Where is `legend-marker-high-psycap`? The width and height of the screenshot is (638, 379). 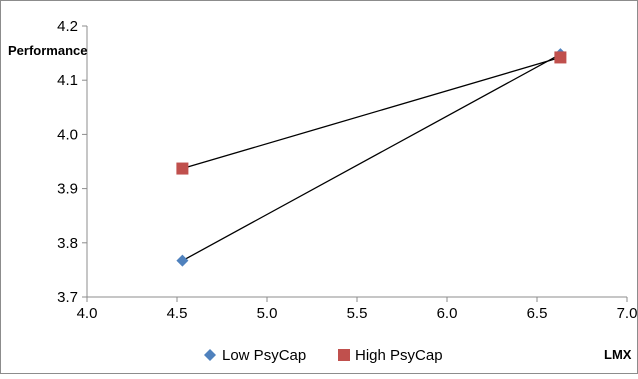
legend-marker-high-psycap is located at coordinates (344, 355).